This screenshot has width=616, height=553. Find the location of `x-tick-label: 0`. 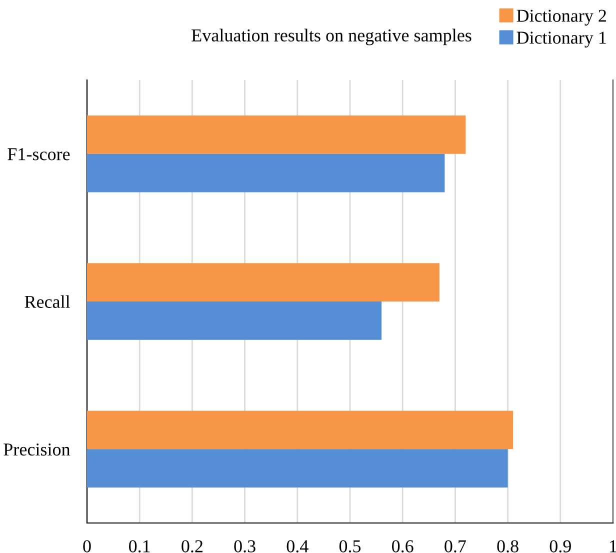

x-tick-label: 0 is located at coordinates (87, 546).